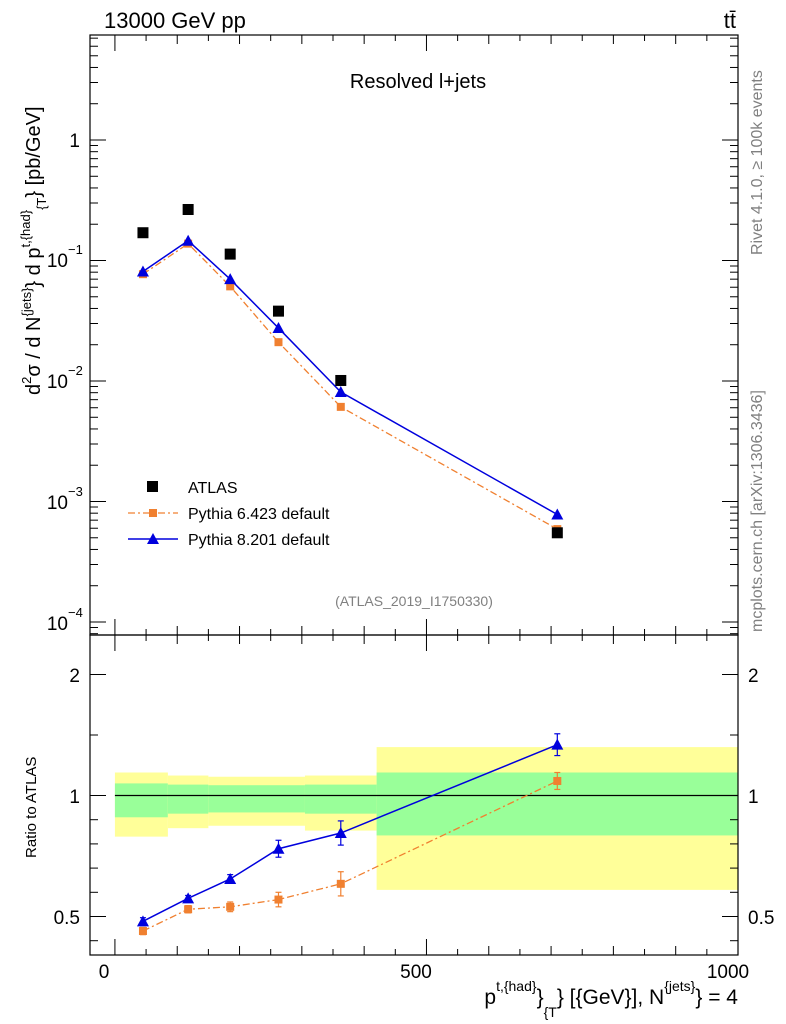  I want to click on y-tick-label-1e-3: 10, so click(57, 503).